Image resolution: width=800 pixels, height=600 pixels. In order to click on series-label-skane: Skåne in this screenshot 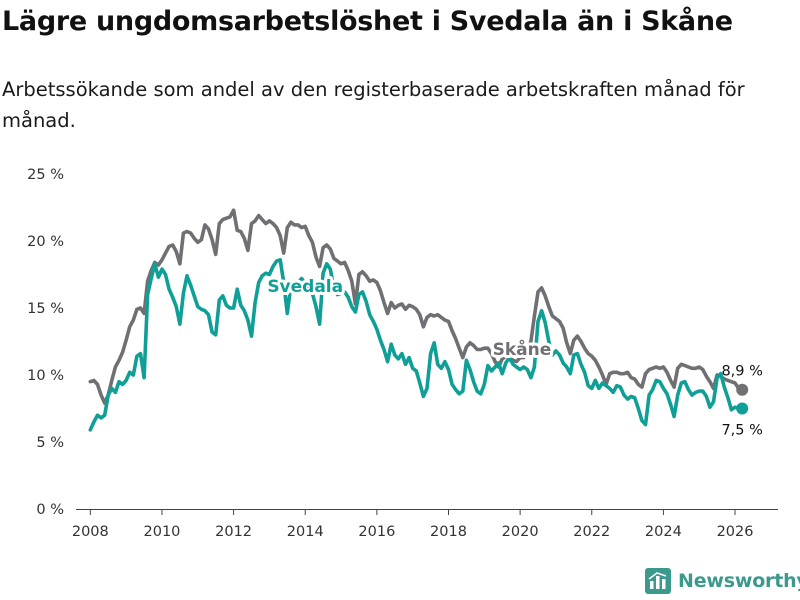, I will do `click(522, 349)`.